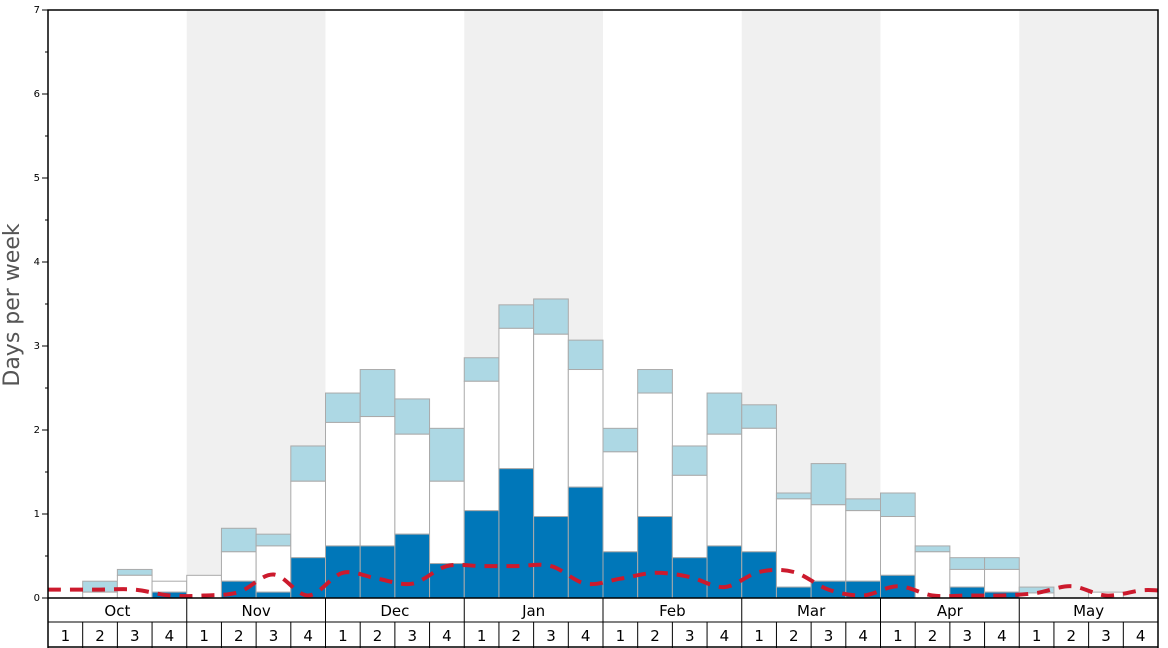 This screenshot has height=648, width=1168. What do you see at coordinates (255, 611) in the screenshot?
I see `month-label-nov: Nov` at bounding box center [255, 611].